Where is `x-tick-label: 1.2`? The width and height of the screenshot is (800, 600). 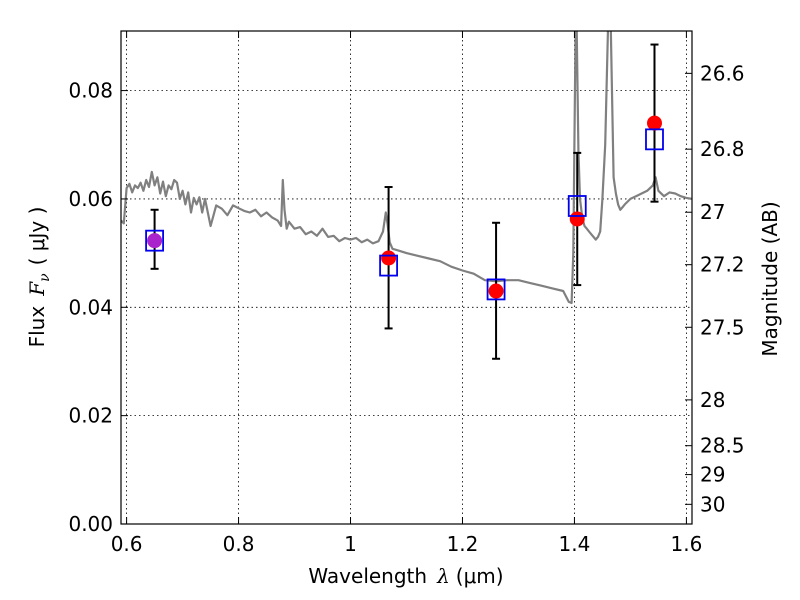 x-tick-label: 1.2 is located at coordinates (463, 544).